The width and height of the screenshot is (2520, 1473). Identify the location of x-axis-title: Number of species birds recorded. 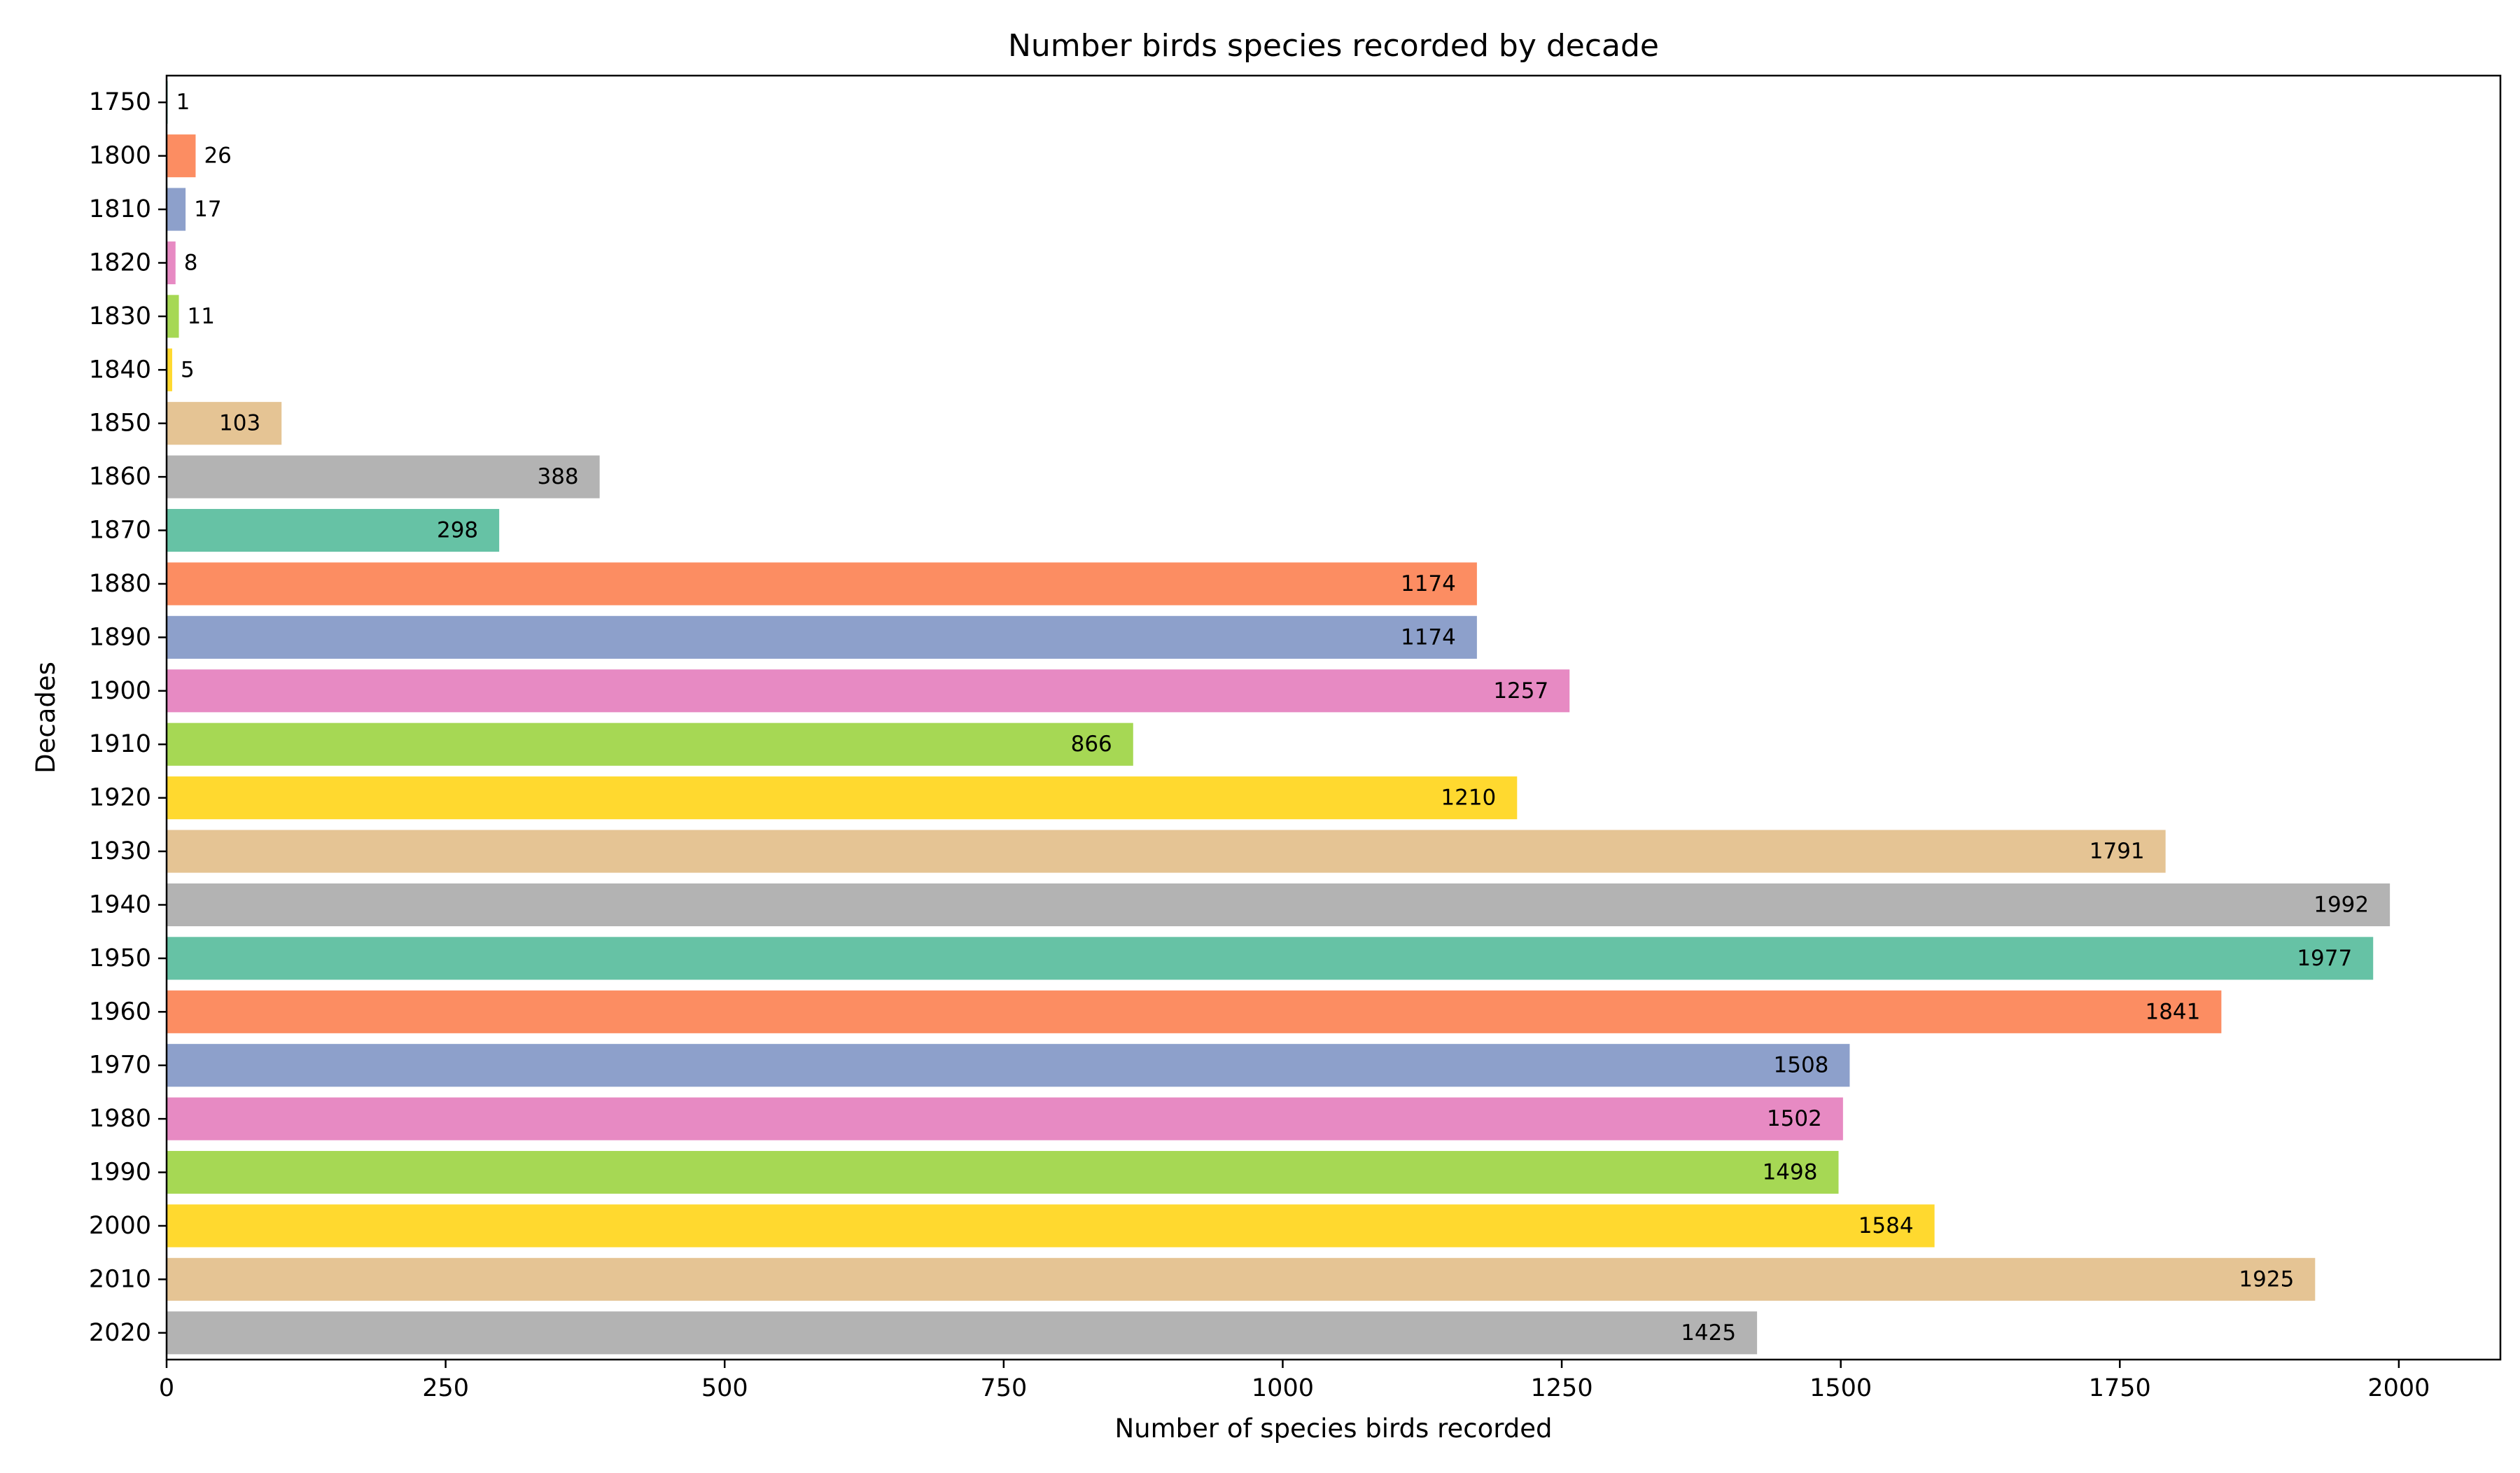
(1333, 1428).